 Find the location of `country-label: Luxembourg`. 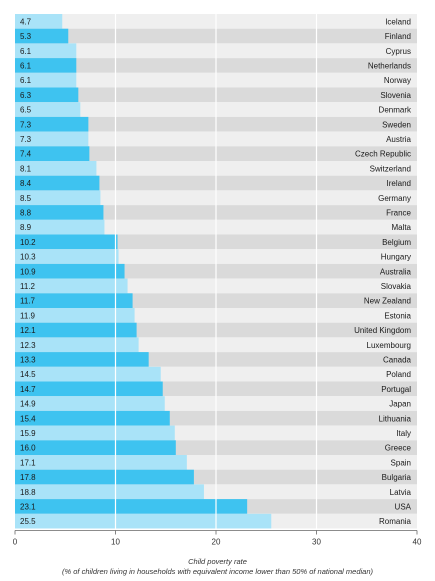

country-label: Luxembourg is located at coordinates (389, 345).